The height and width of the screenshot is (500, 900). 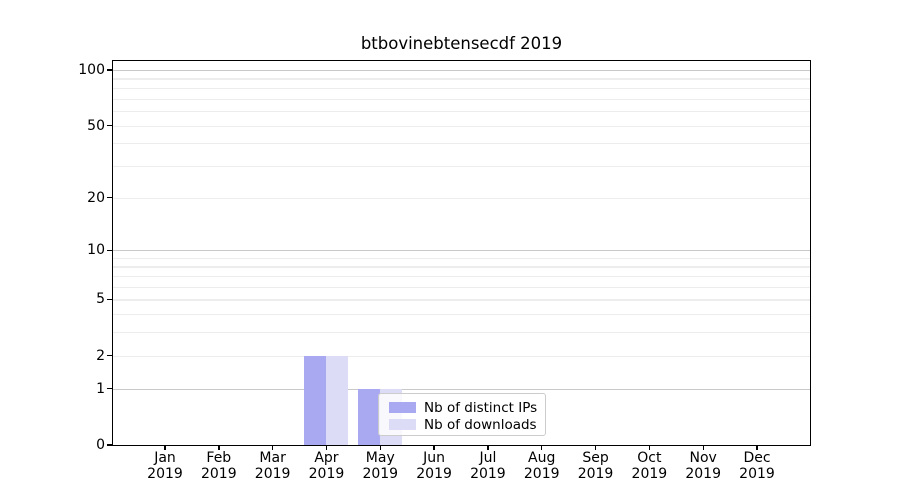 I want to click on y-tick-label: 0, so click(x=100, y=445).